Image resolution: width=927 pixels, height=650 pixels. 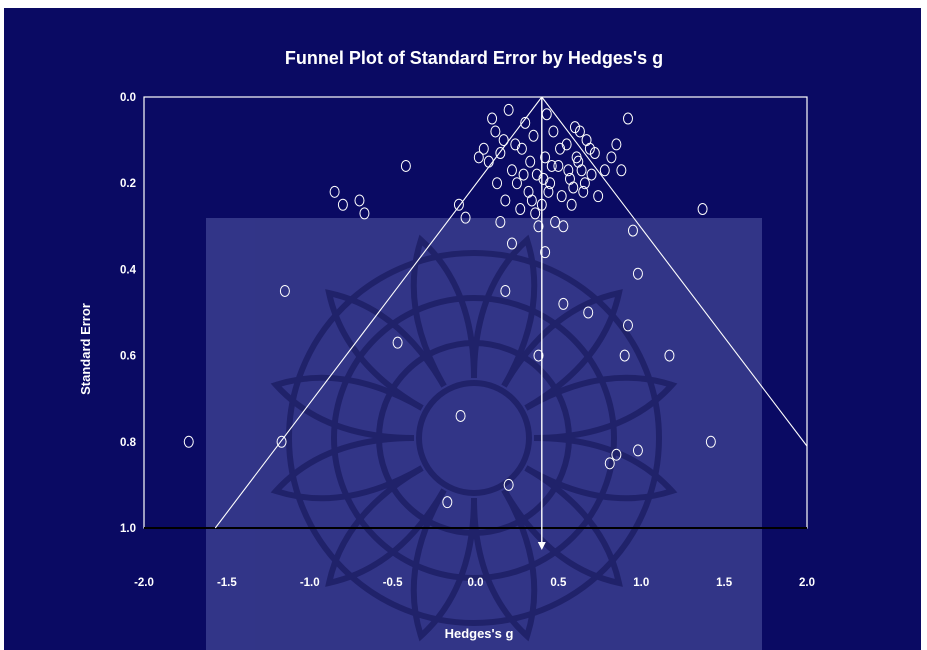 I want to click on x-tick-label: 2.0, so click(x=807, y=583).